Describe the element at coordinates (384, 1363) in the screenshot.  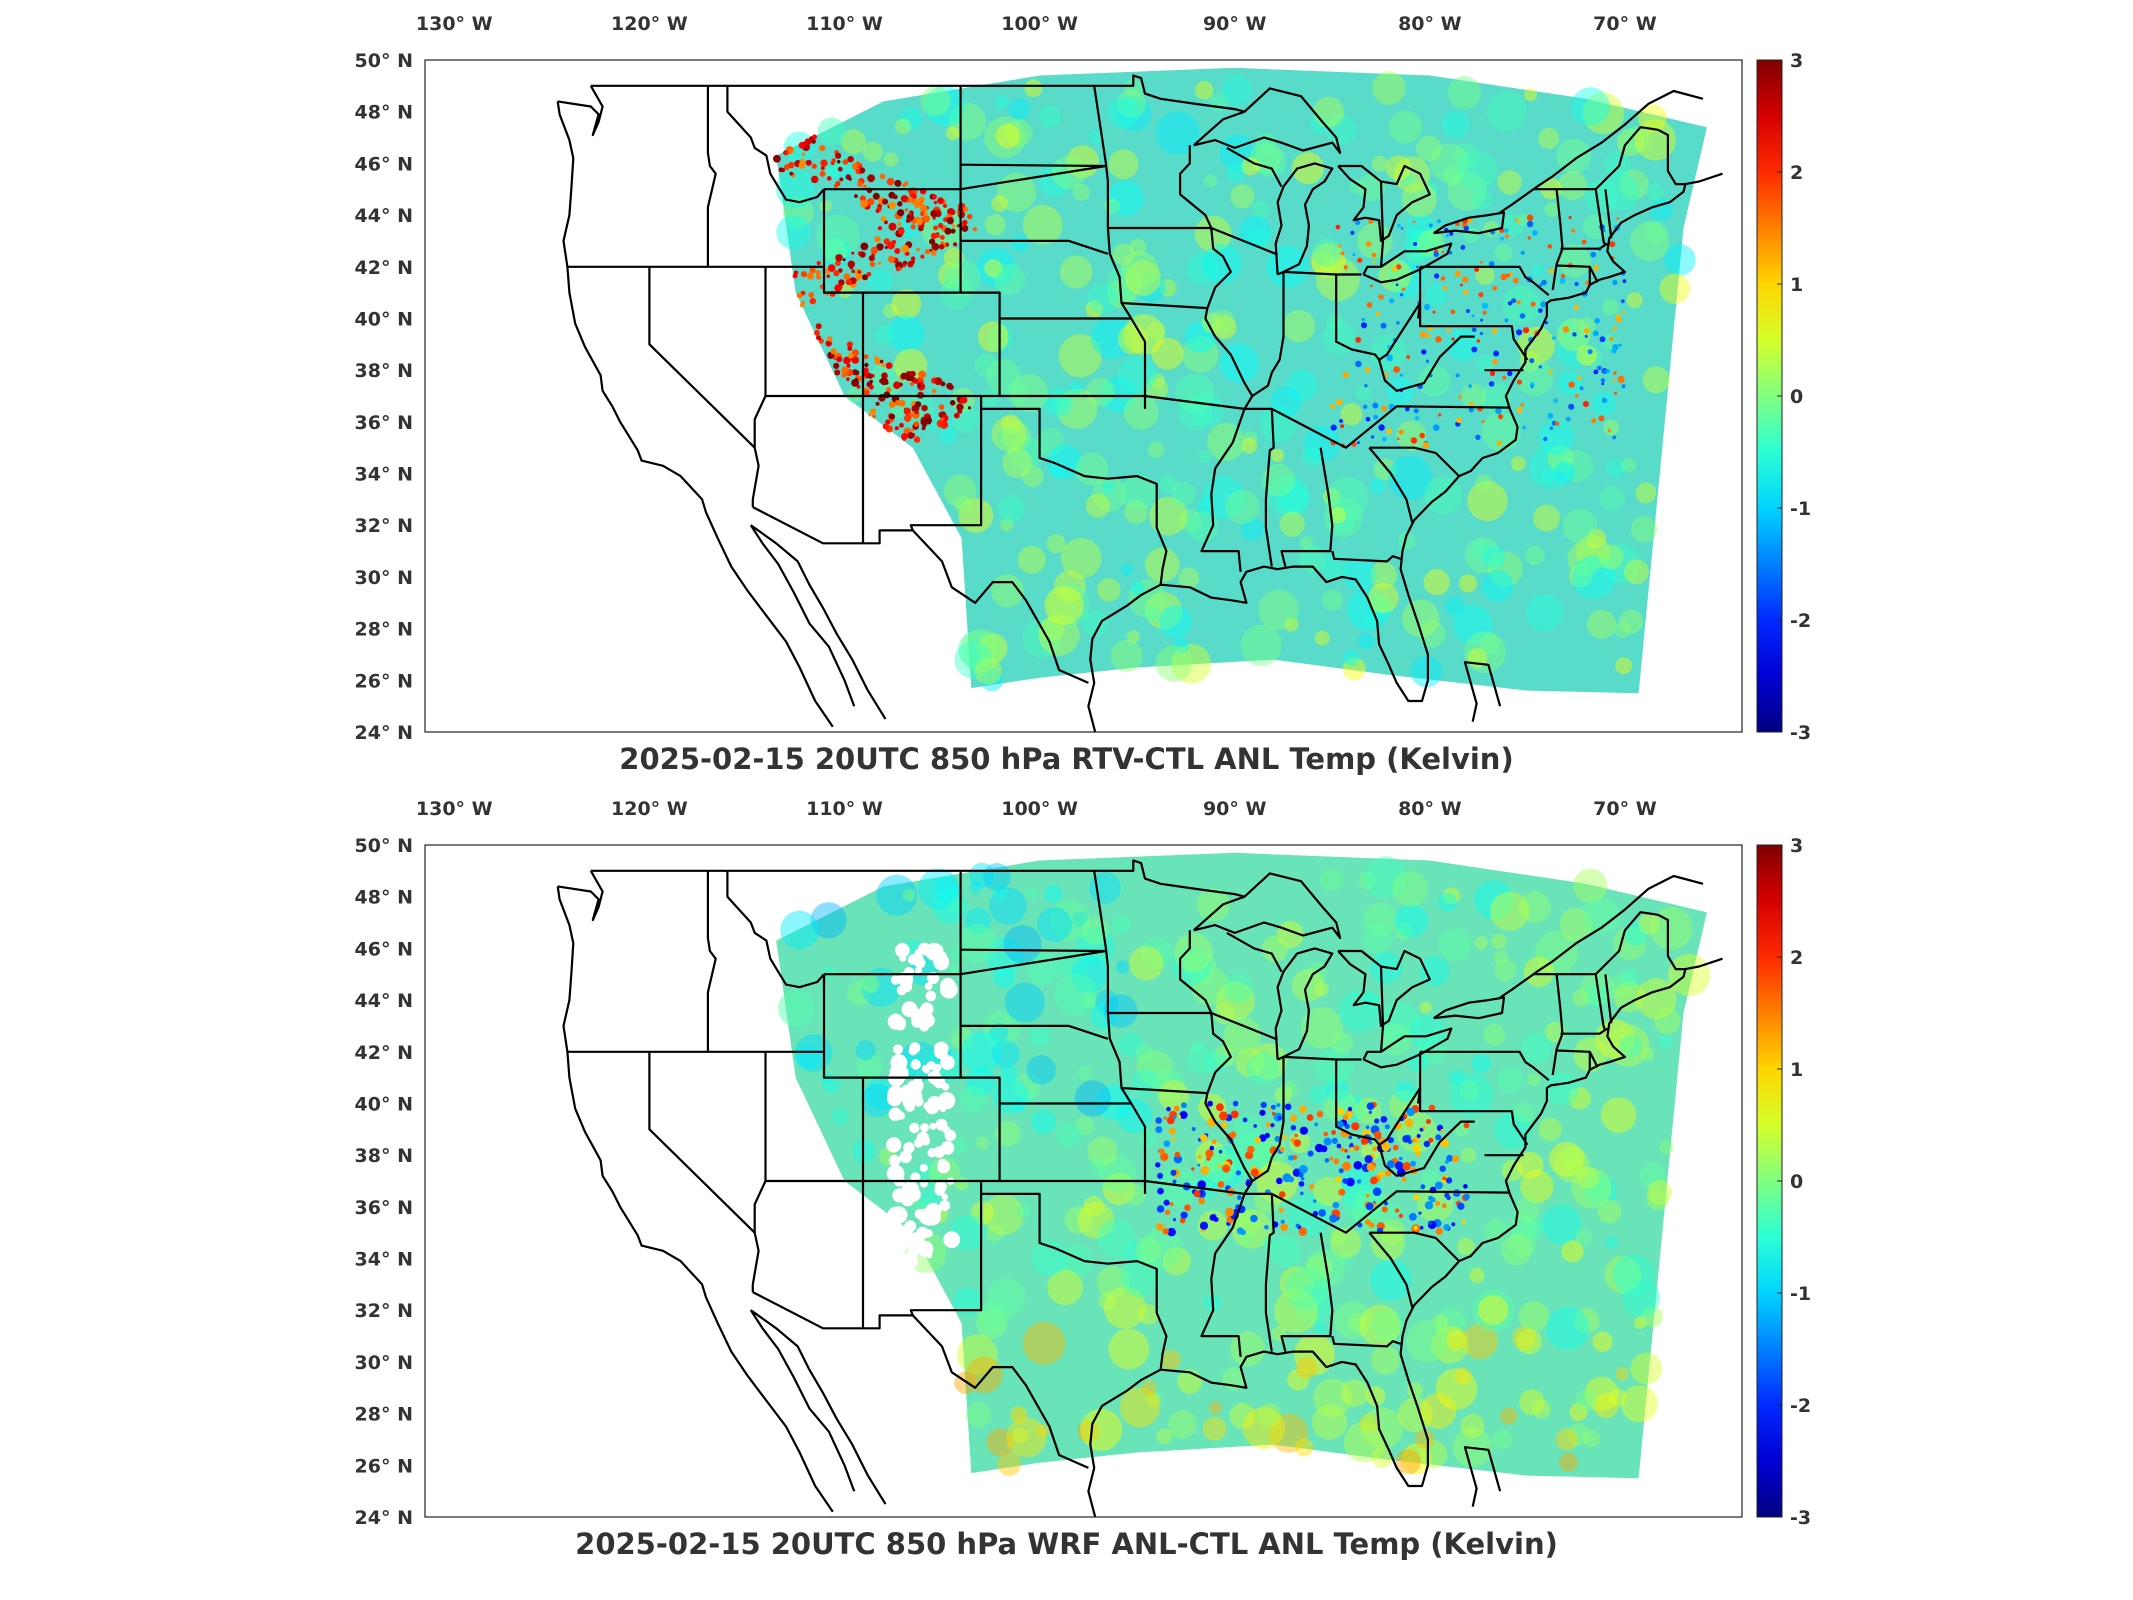
I see `latitude-tick-label: 30° N` at that location.